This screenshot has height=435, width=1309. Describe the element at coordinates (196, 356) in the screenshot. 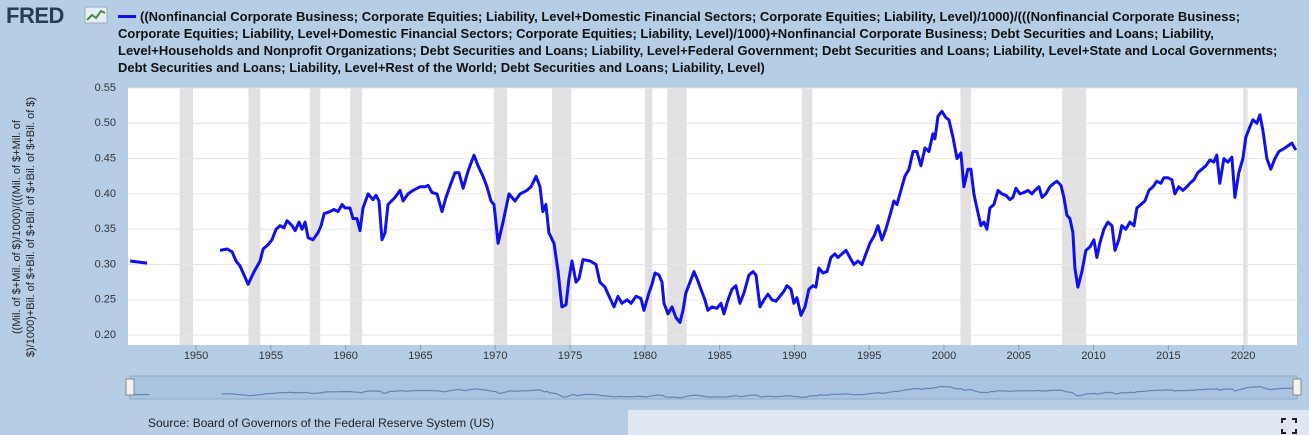

I see `x-tick-label: 1950` at that location.